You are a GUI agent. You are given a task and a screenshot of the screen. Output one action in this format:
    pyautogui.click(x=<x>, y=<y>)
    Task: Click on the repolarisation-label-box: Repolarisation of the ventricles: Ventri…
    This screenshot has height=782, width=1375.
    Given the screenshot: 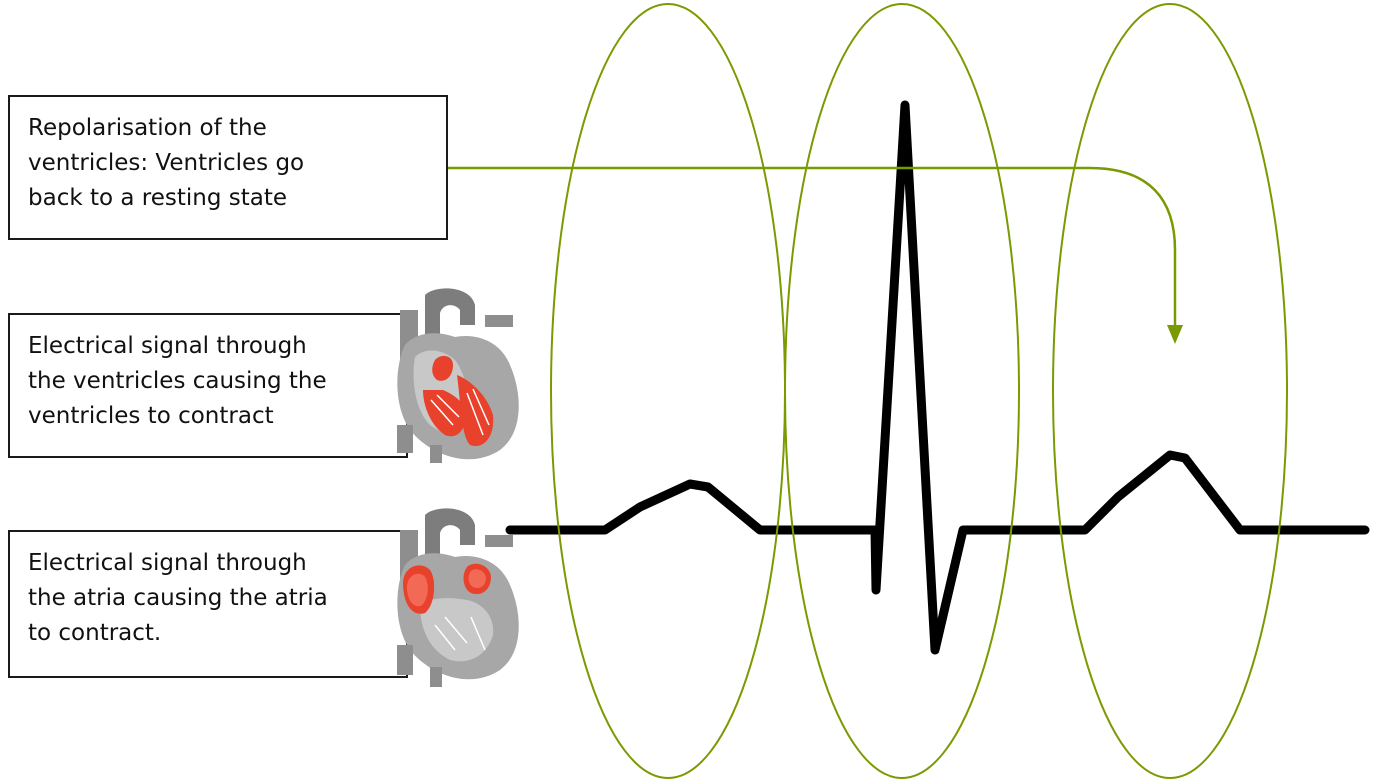 What is the action you would take?
    pyautogui.click(x=228, y=167)
    